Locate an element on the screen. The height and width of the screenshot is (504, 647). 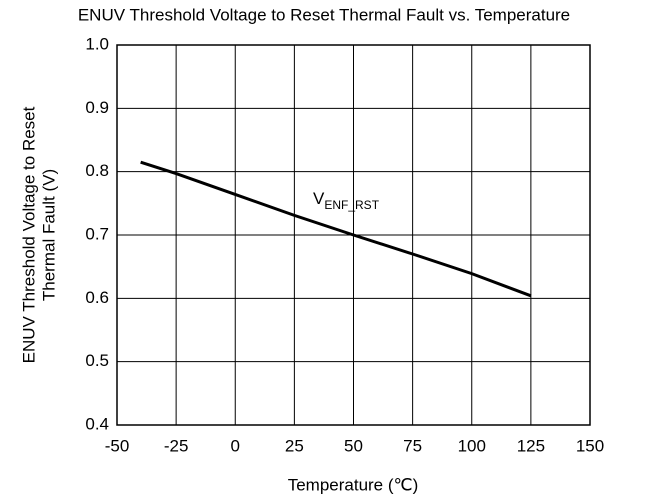
y-tick-label: 0.7 is located at coordinates (97, 233).